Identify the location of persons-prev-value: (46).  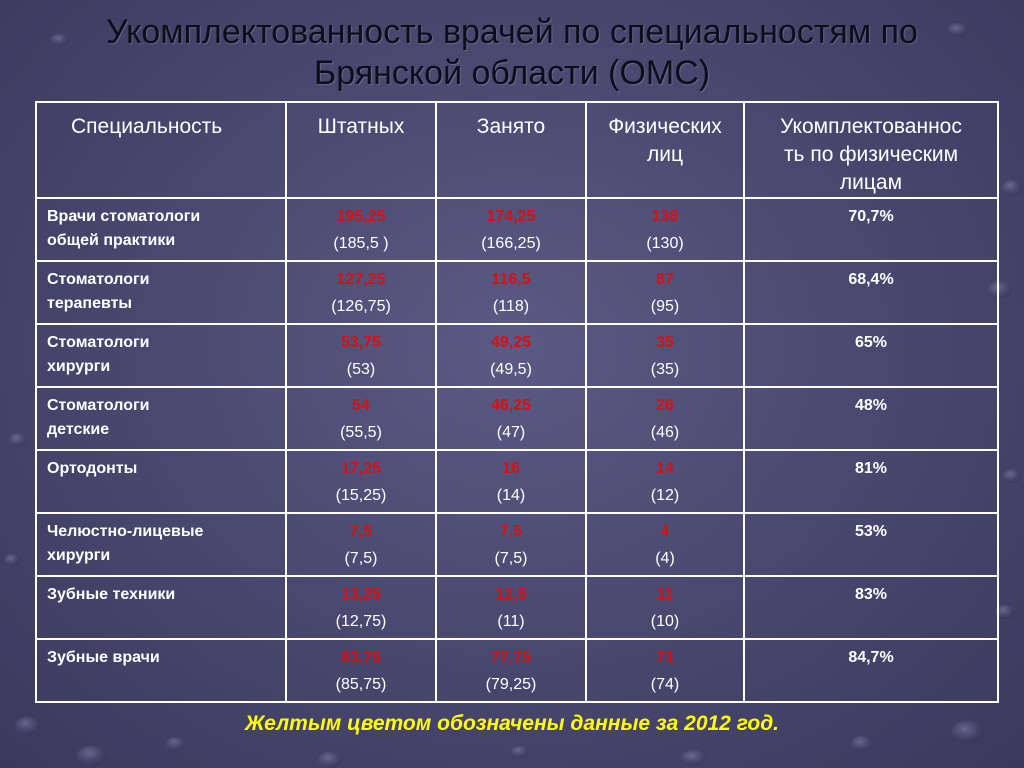
(665, 432).